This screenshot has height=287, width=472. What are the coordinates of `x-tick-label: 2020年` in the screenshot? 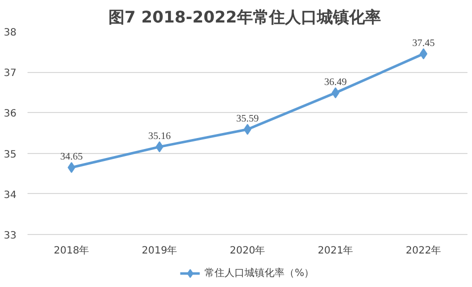 It's located at (248, 250).